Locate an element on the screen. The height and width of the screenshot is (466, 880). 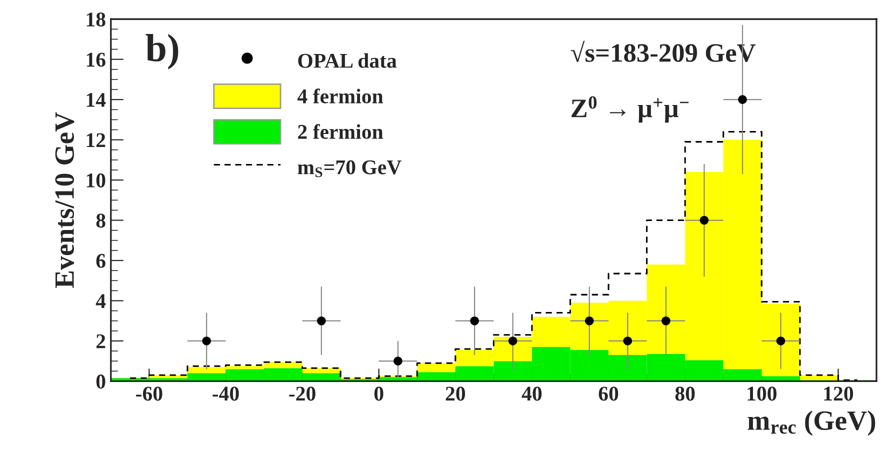
legend-label: 2 fermion is located at coordinates (341, 131).